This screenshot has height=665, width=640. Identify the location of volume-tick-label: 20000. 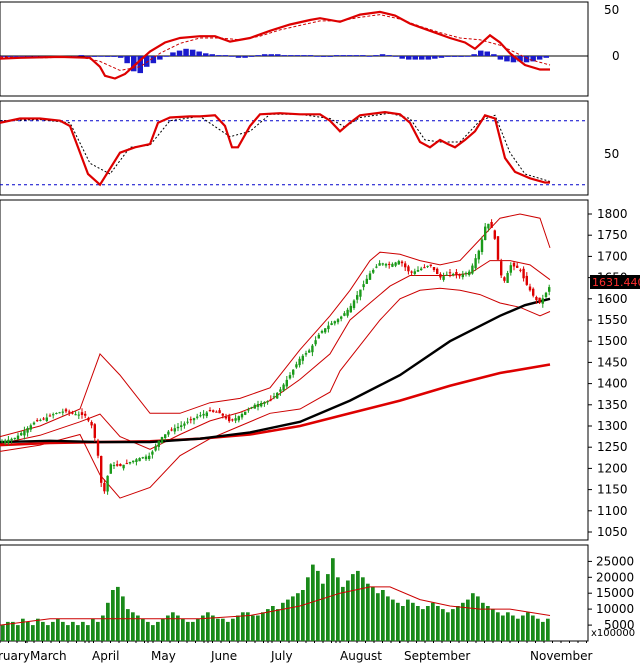
(615, 577).